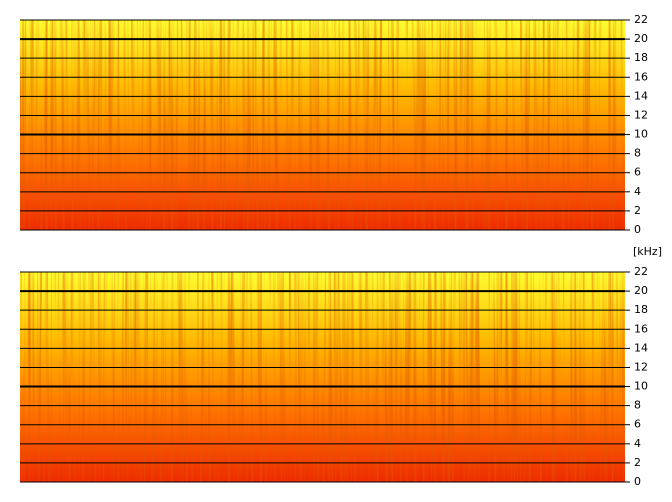 The width and height of the screenshot is (672, 502). I want to click on y-axis-label: [kHz], so click(647, 251).